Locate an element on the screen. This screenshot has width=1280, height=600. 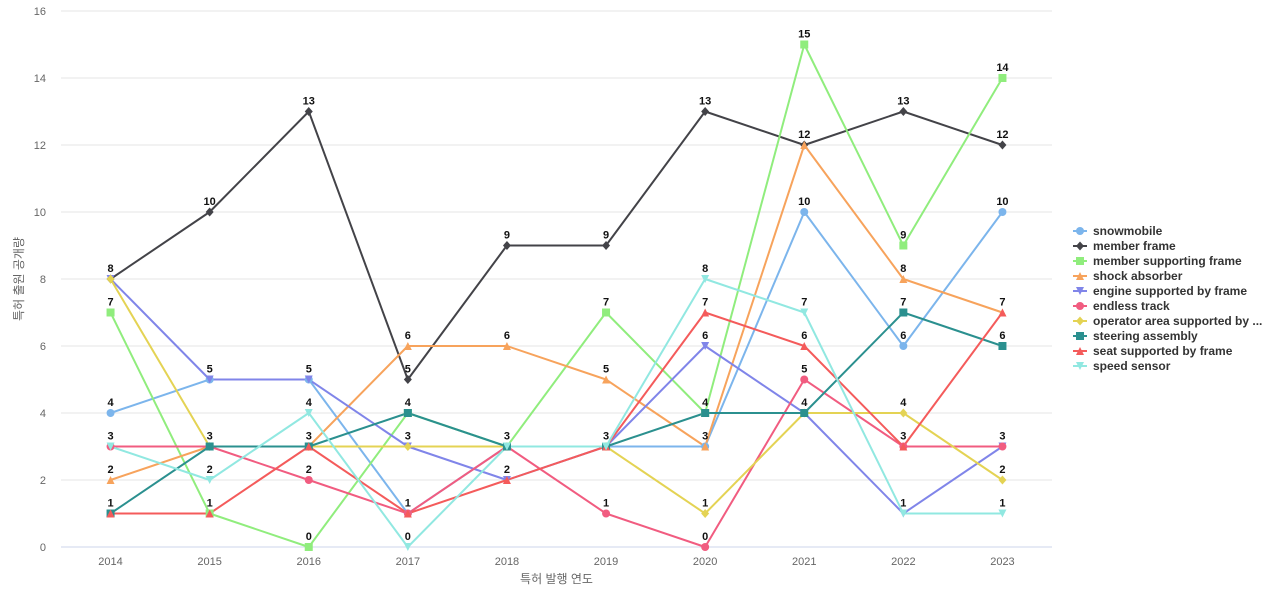
point-speed-sensor-2018 is located at coordinates (506, 446).